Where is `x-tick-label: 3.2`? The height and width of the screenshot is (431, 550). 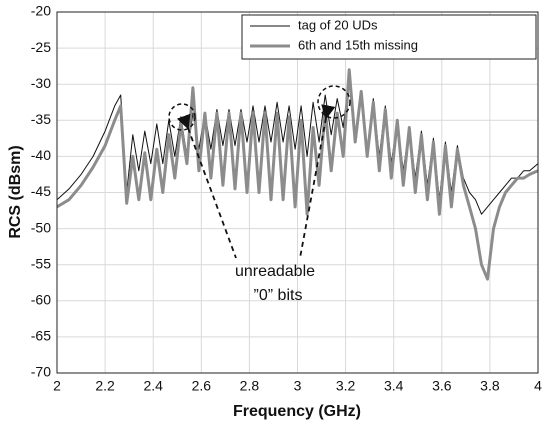 x-tick-label: 3.2 is located at coordinates (346, 386).